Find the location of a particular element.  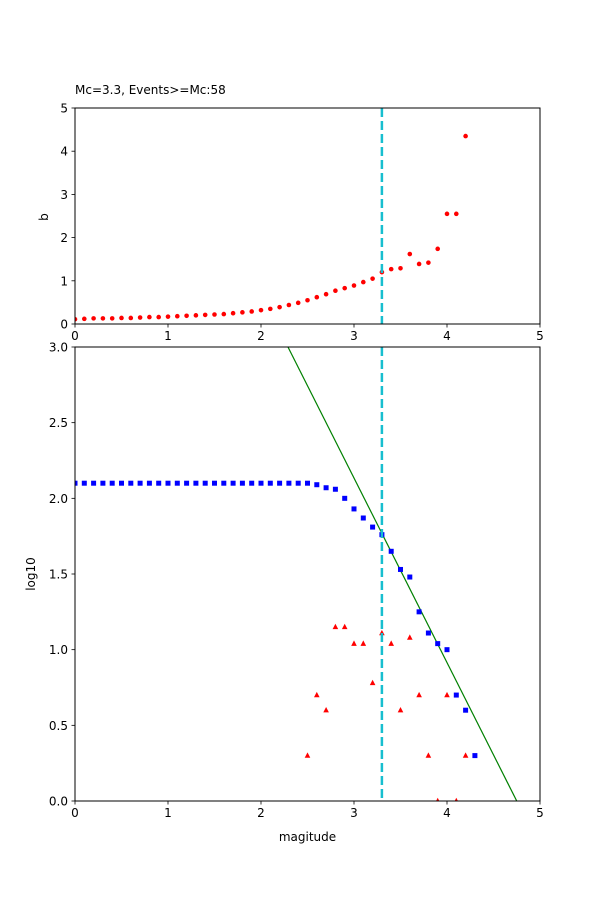

top-x-tick-label: 0 is located at coordinates (75, 336).